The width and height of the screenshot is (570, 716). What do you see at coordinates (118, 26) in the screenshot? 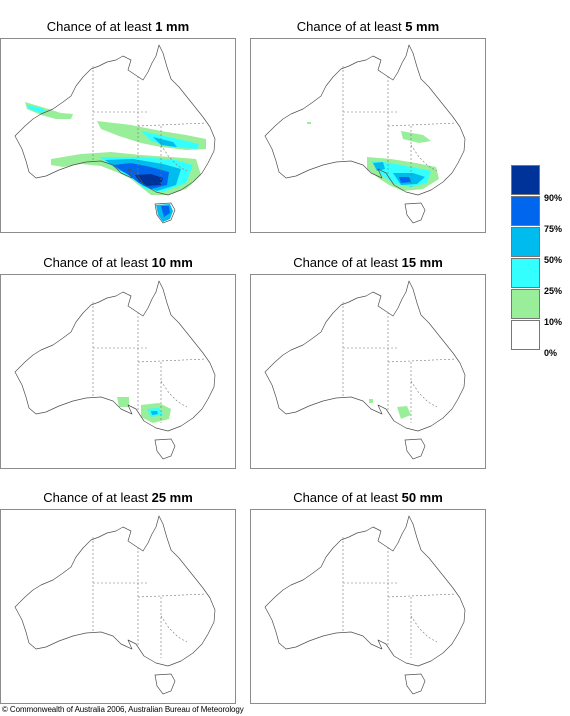
I see `panel-title: Chance of at least 1 mm` at bounding box center [118, 26].